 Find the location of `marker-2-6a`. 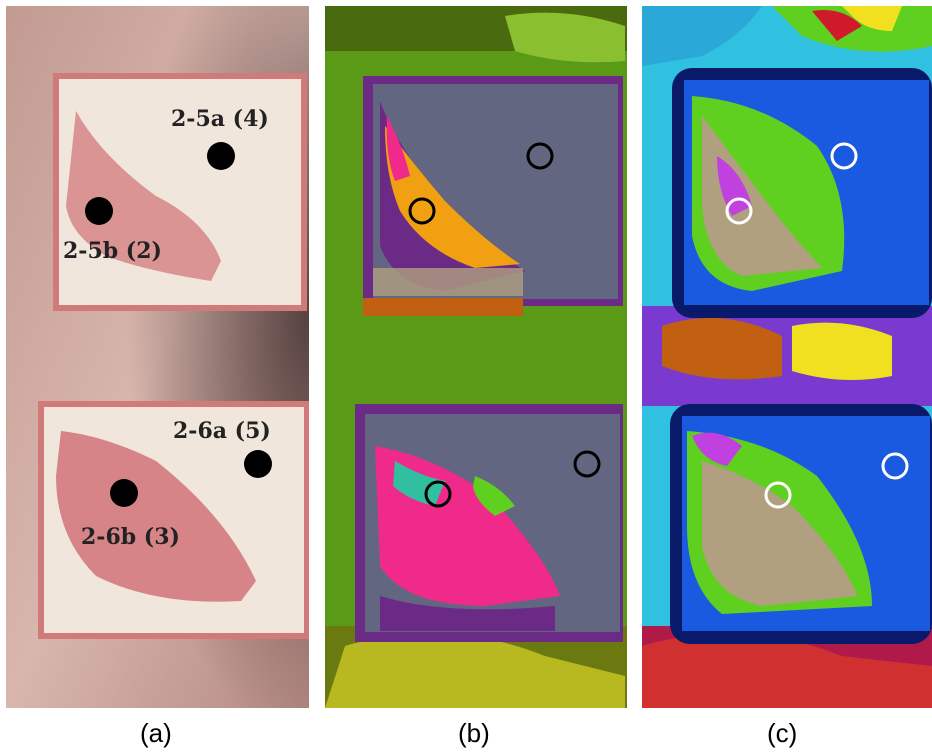

marker-2-6a is located at coordinates (258, 464).